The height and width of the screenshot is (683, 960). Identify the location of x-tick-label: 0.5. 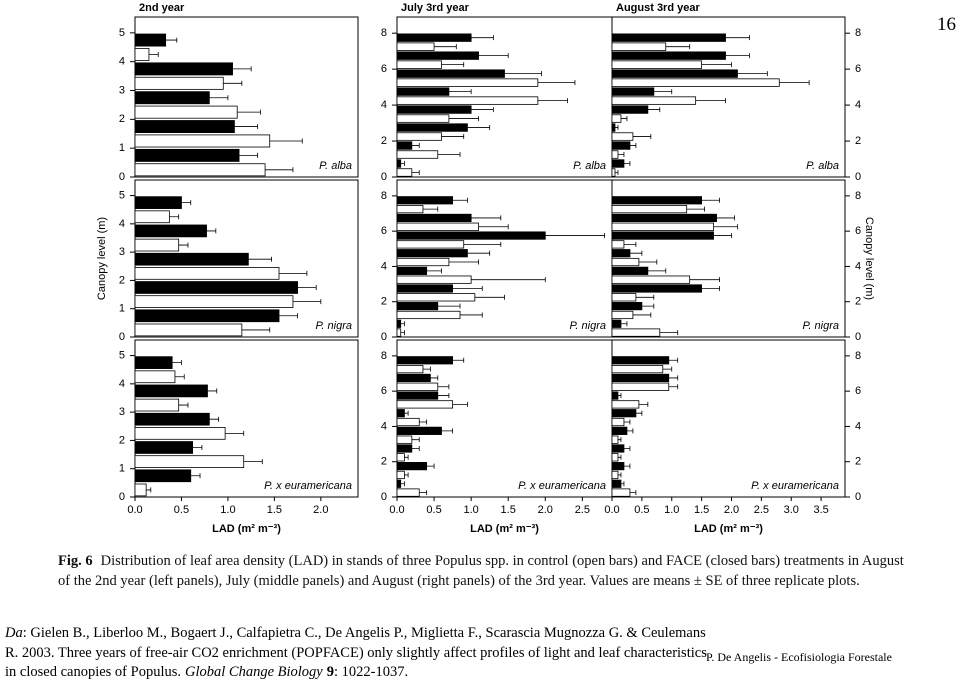
(433, 510).